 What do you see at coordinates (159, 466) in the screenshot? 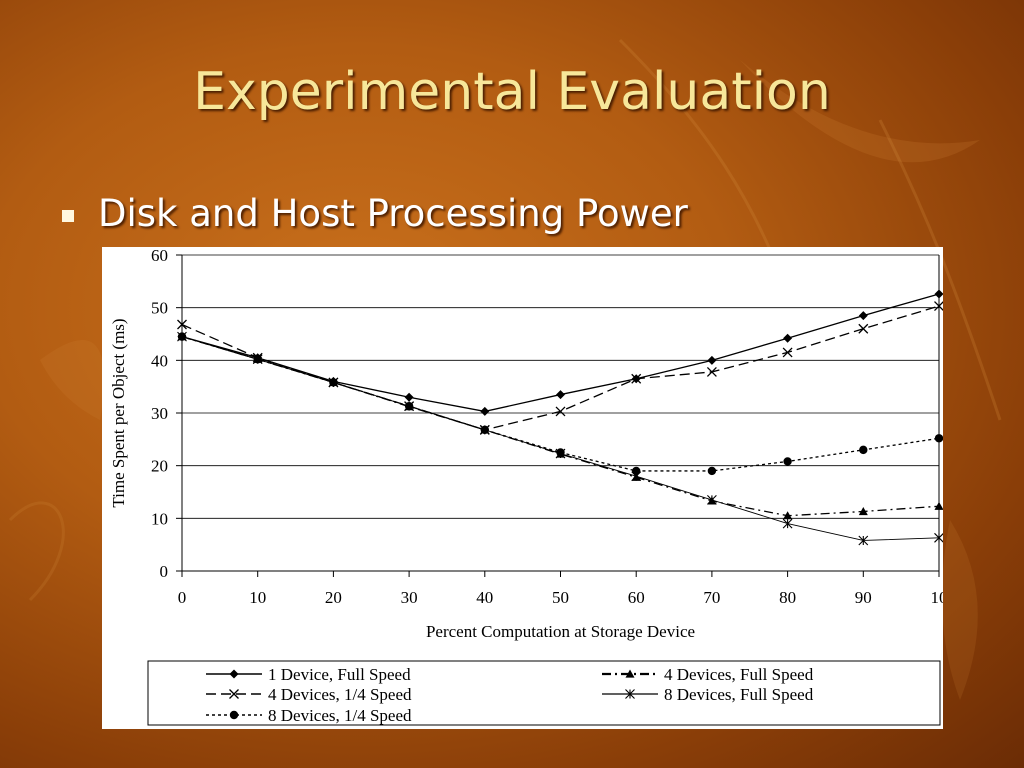
I see `y-tick-label: 20` at bounding box center [159, 466].